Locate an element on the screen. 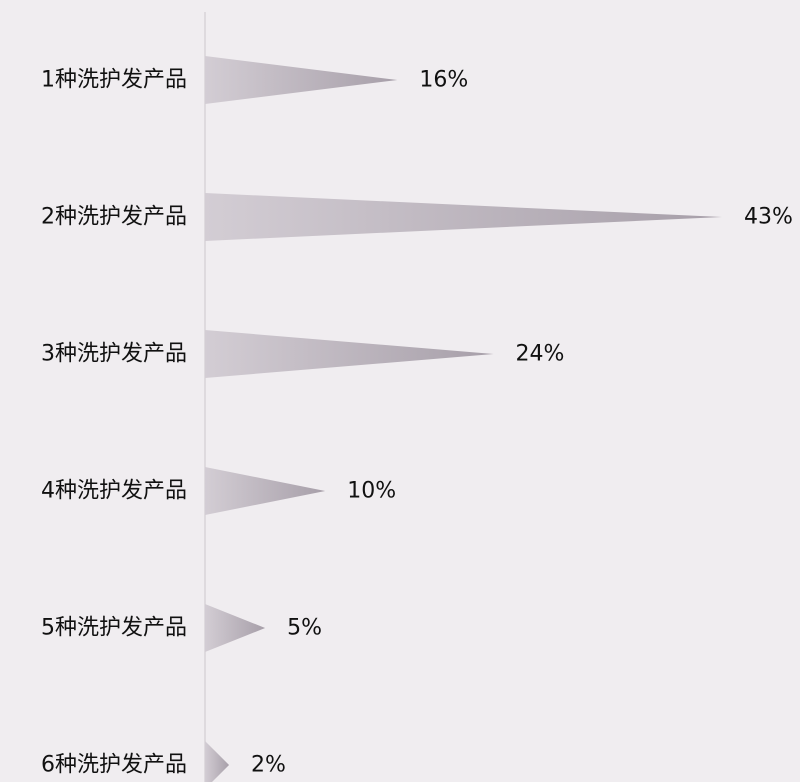 This screenshot has height=782, width=800. value-label: 5% is located at coordinates (304, 628).